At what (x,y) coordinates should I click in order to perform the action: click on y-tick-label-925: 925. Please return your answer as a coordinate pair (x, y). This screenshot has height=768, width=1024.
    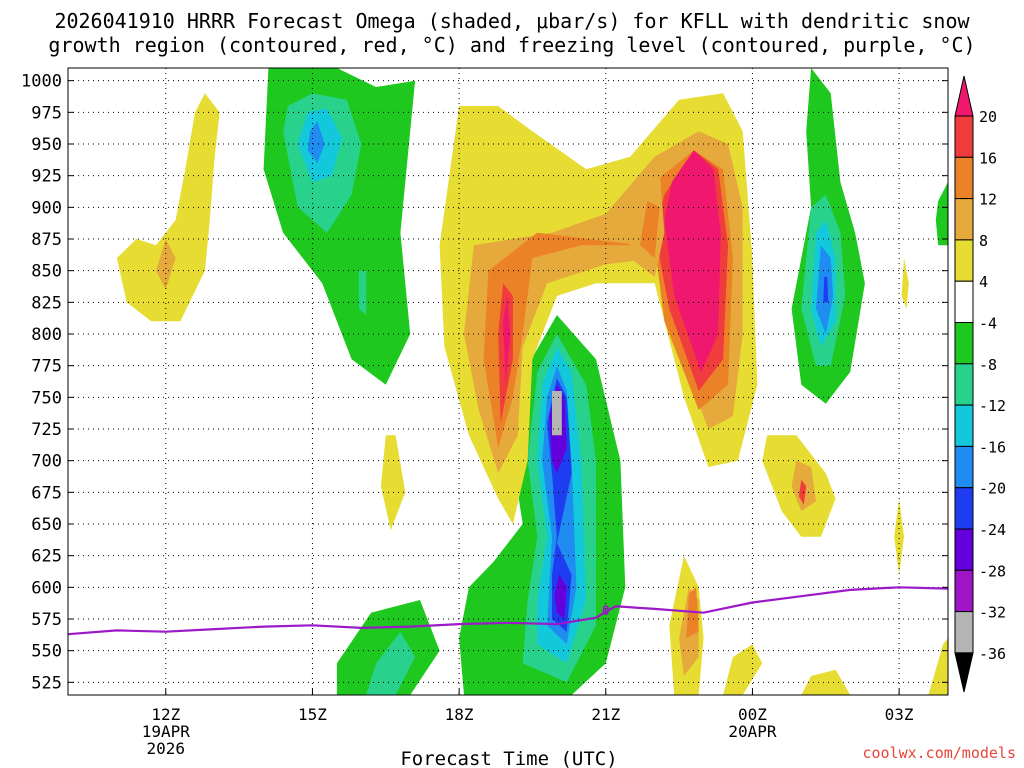
    Looking at the image, I should click on (46, 177).